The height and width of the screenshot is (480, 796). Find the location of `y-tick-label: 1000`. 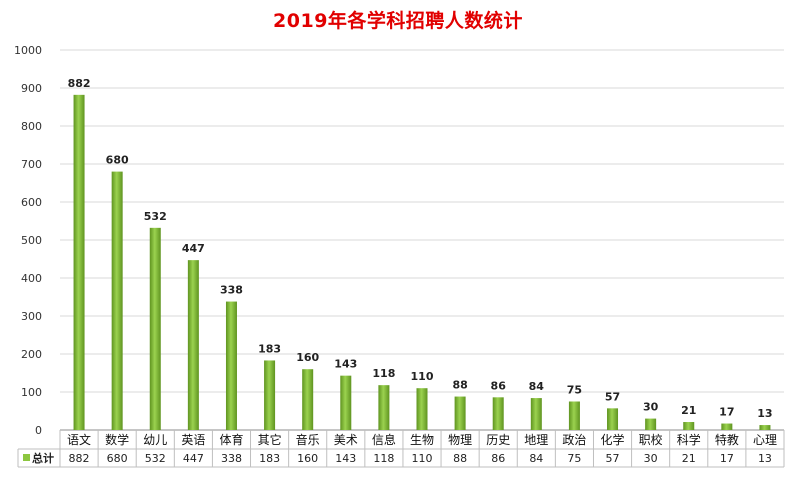

y-tick-label: 1000 is located at coordinates (28, 50).